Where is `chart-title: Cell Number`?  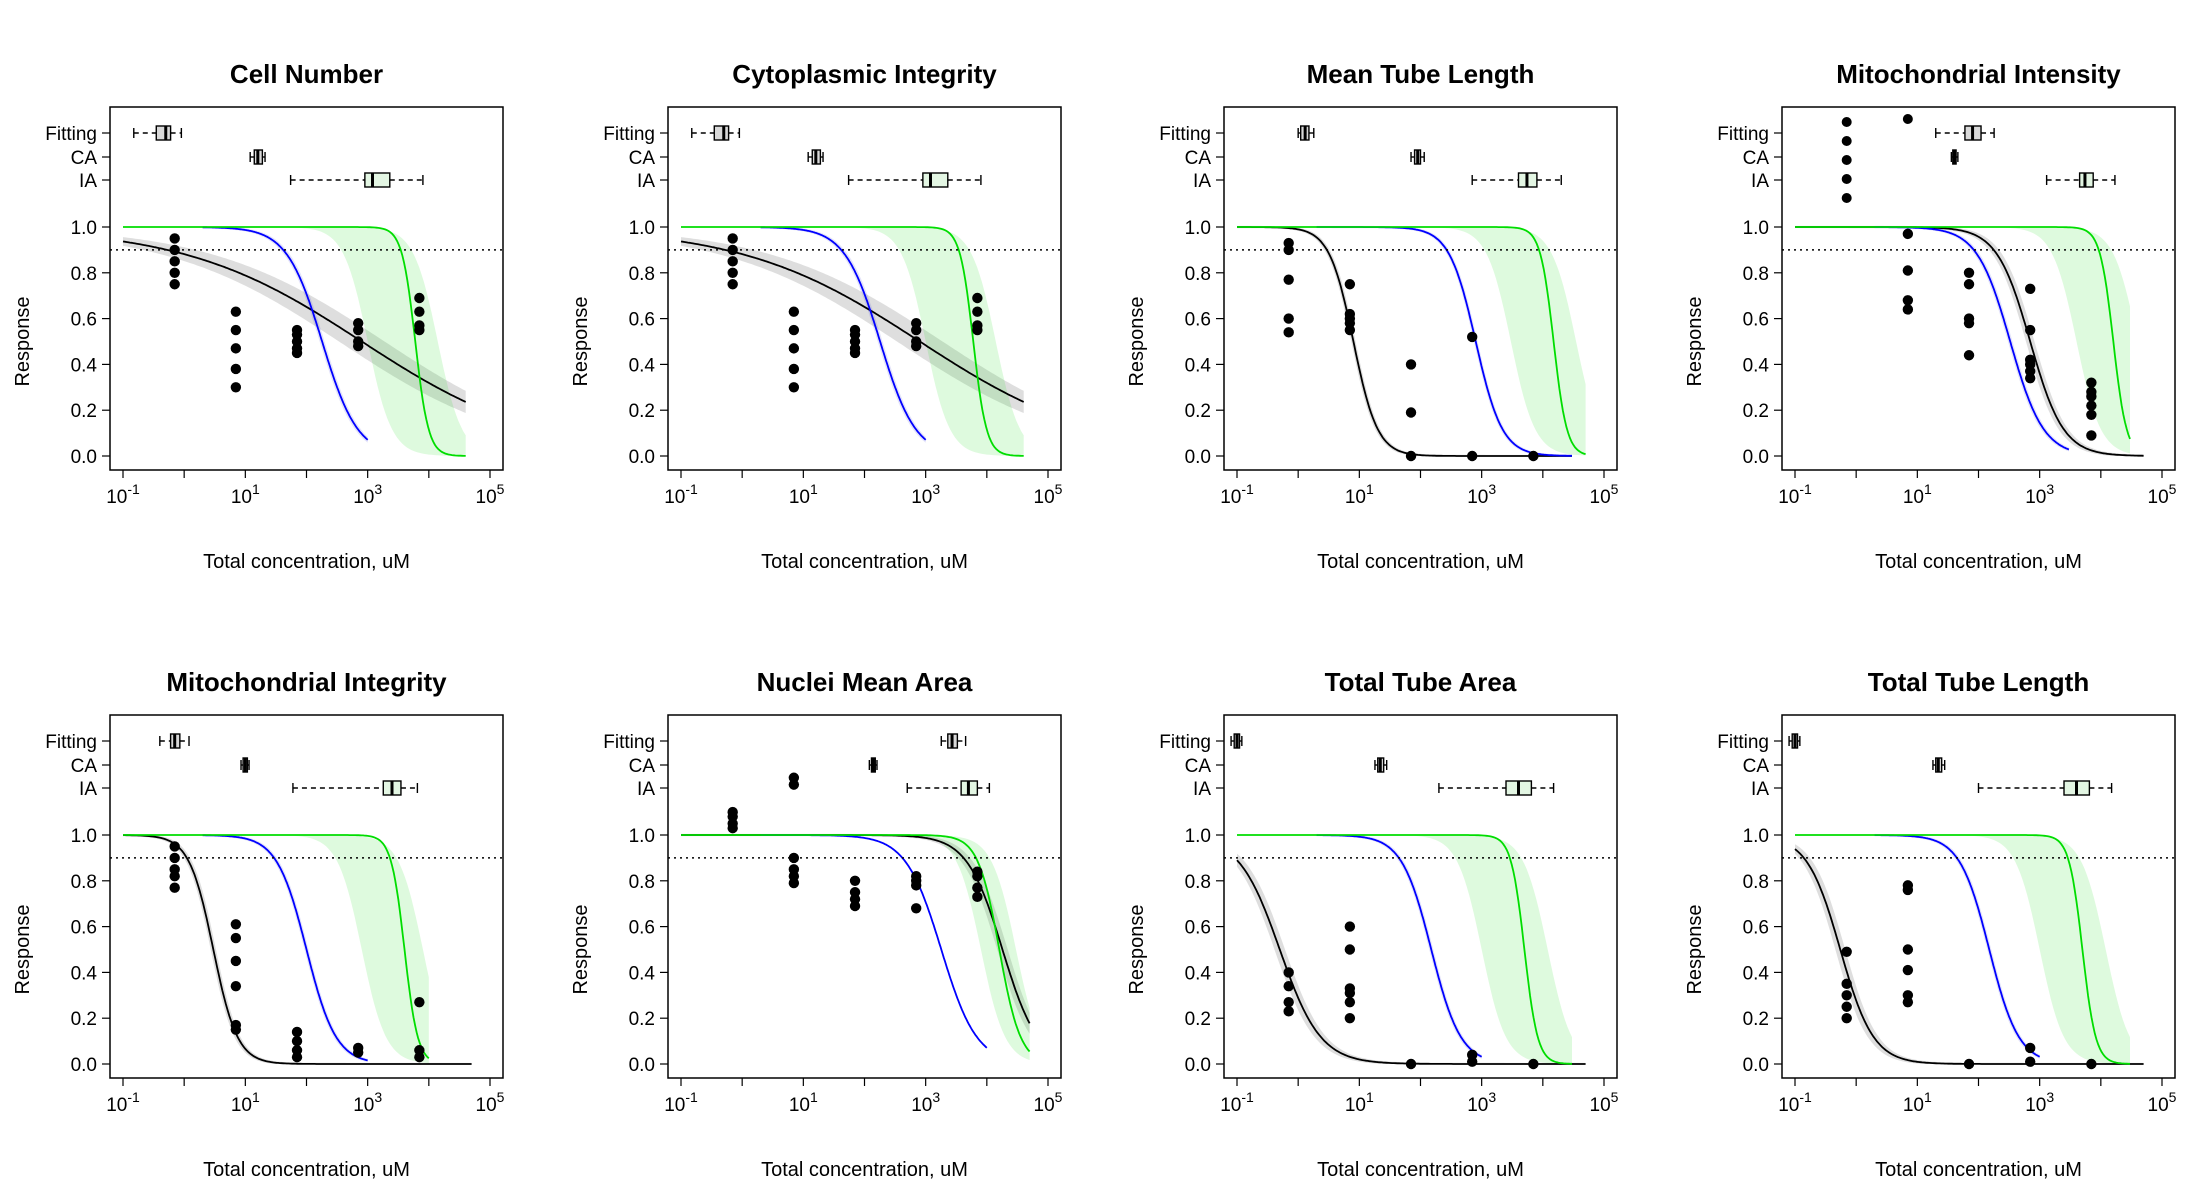
chart-title: Cell Number is located at coordinates (306, 74).